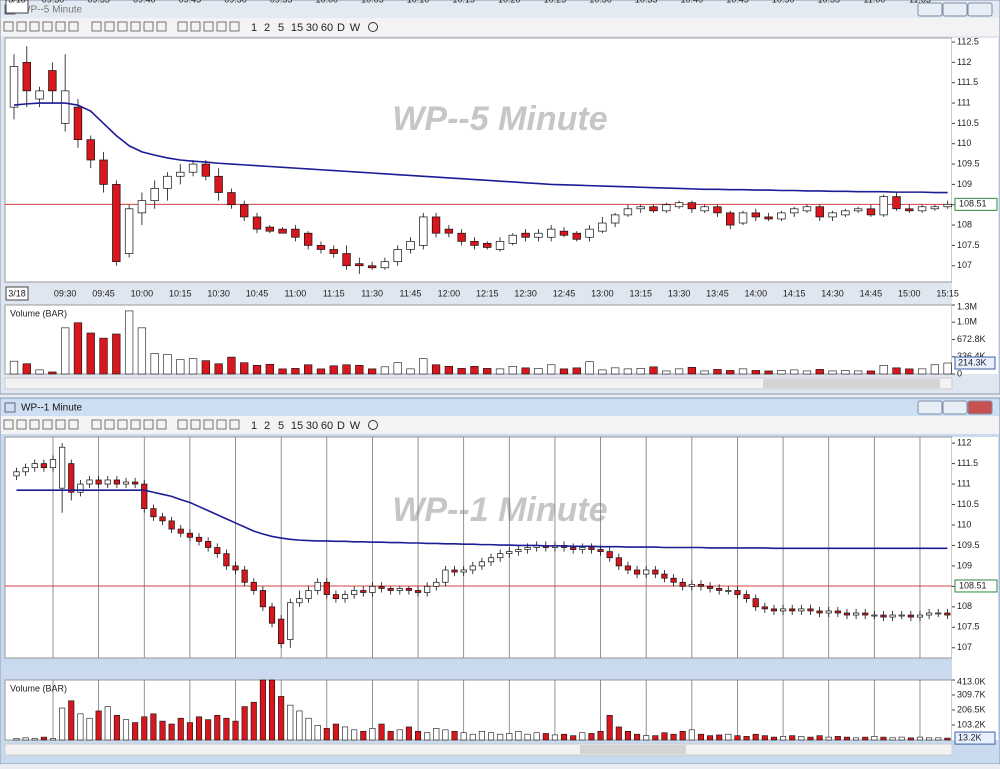 This screenshot has height=769, width=1000. What do you see at coordinates (372, 2) in the screenshot?
I see `x-tick-label: 10:05` at bounding box center [372, 2].